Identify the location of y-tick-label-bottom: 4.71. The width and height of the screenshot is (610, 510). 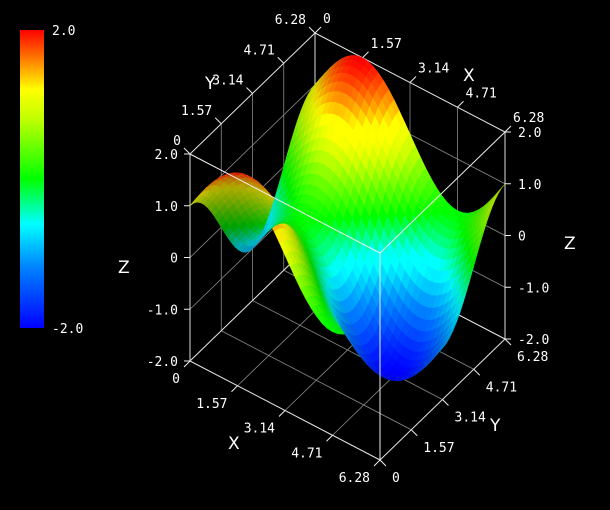
(501, 387).